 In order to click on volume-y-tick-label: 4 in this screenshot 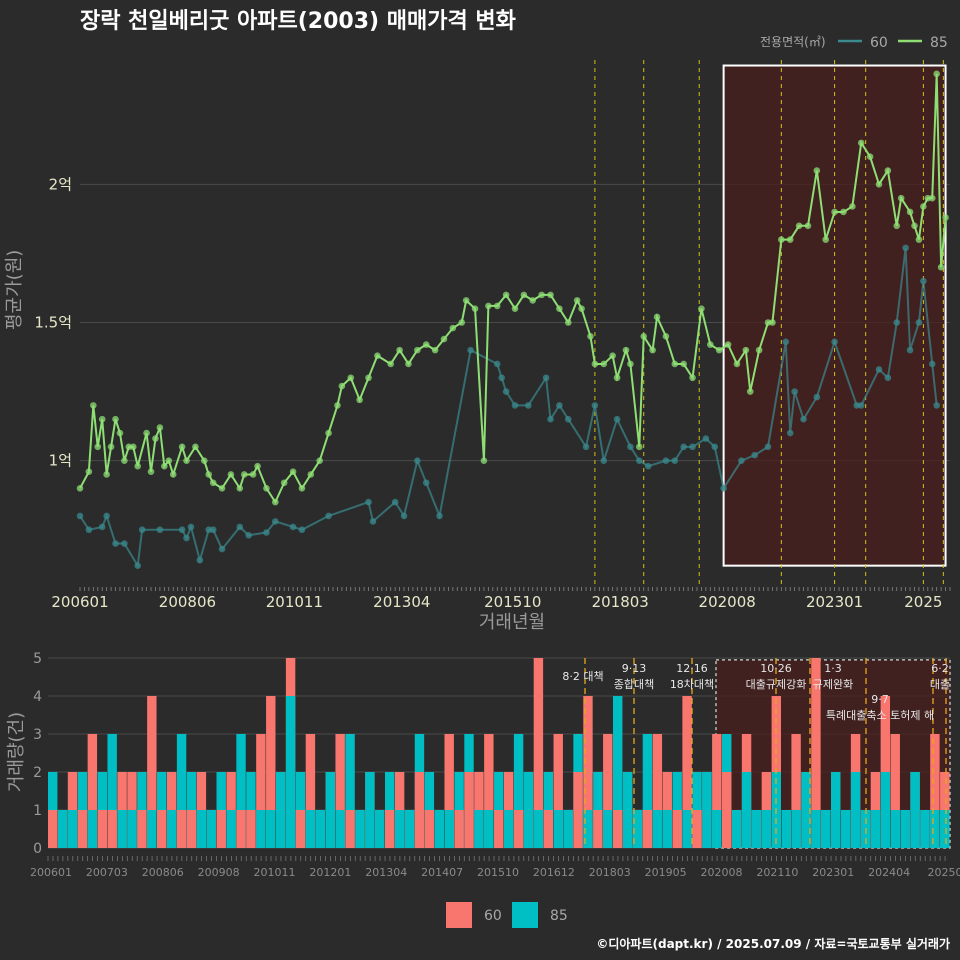, I will do `click(37, 697)`.